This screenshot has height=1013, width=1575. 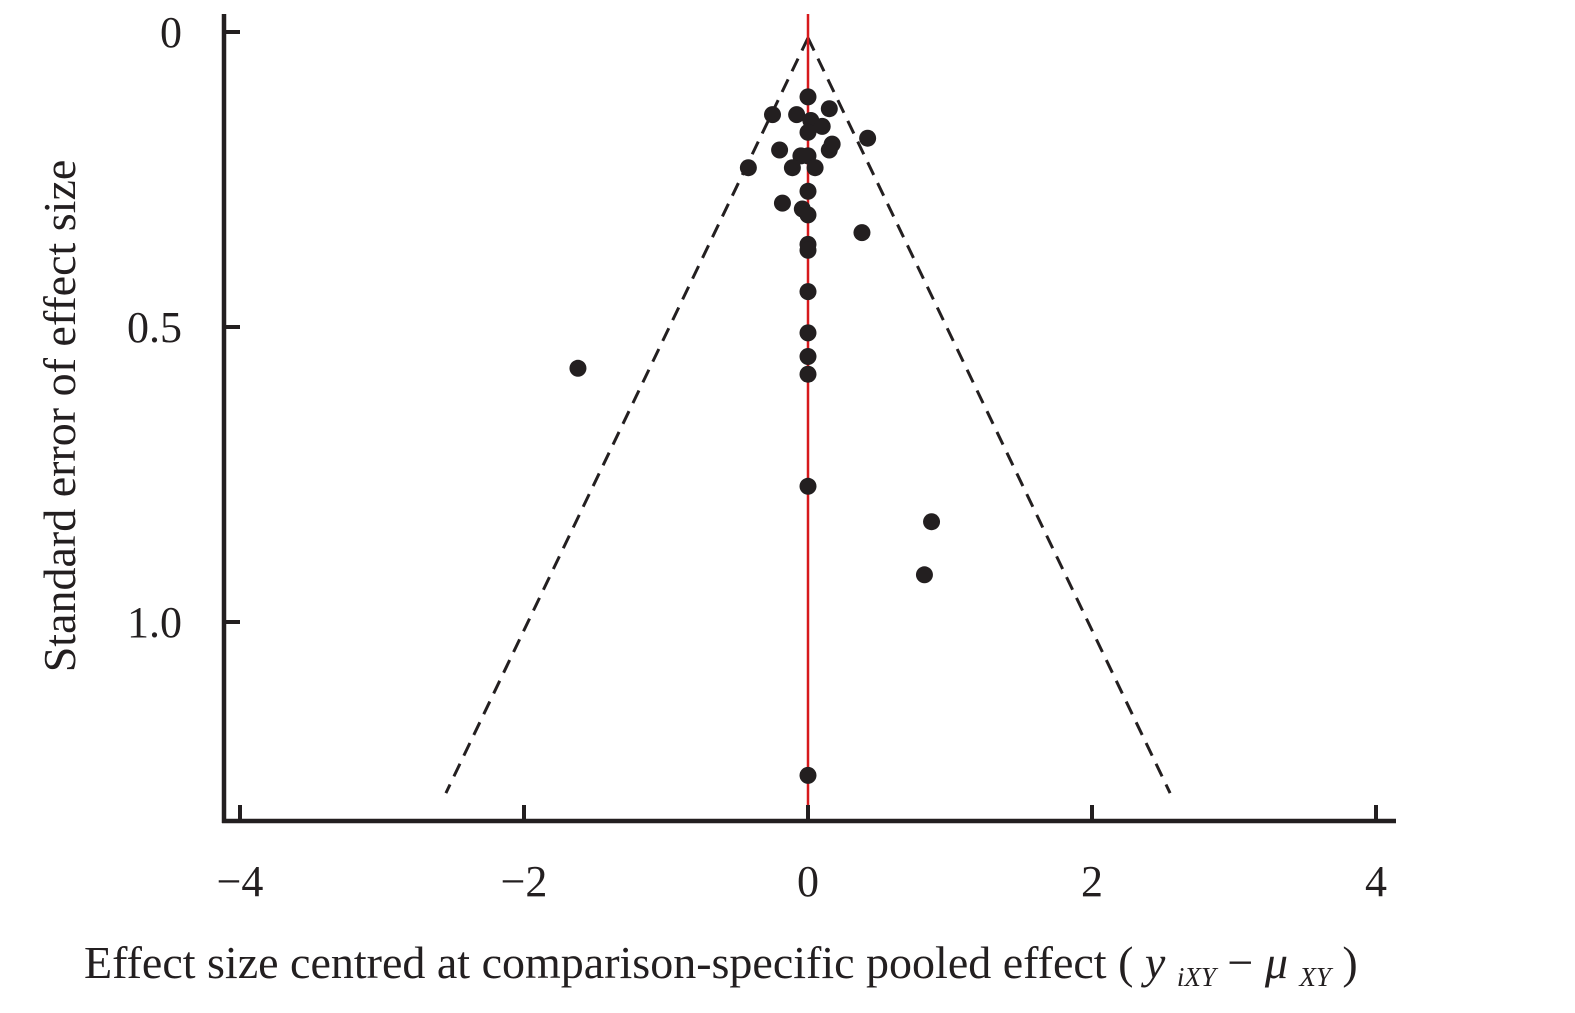 I want to click on y-tick-label-2: 1.0, so click(x=154, y=622).